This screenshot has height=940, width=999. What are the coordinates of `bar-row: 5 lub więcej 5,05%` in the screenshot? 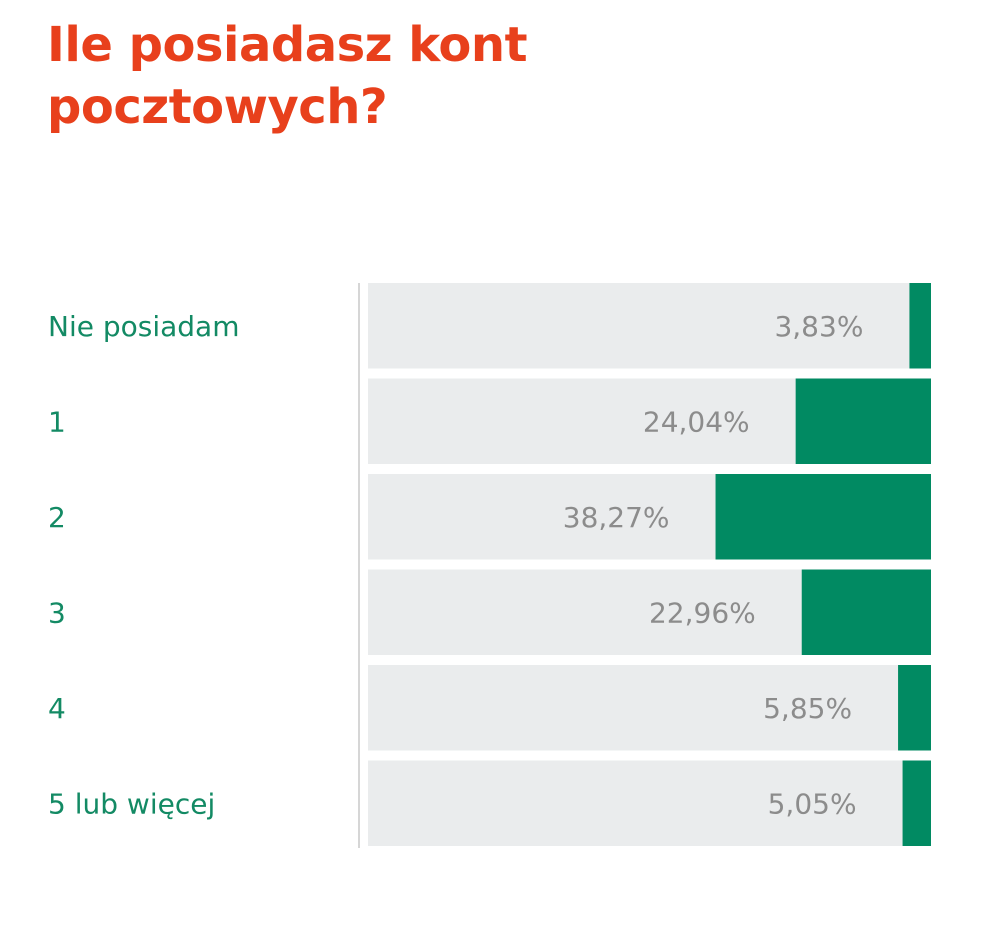 It's located at (489, 803).